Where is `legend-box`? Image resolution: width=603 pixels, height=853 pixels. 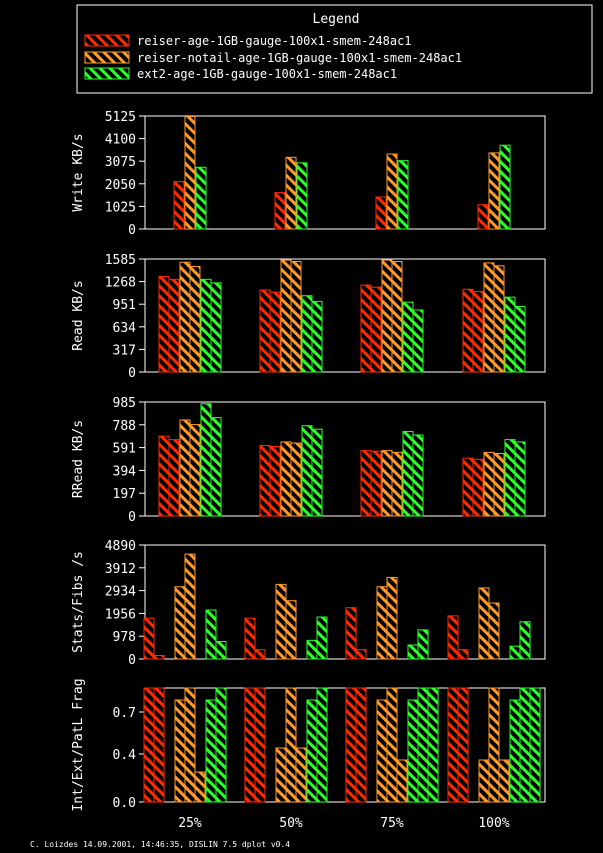
legend-box is located at coordinates (334, 49).